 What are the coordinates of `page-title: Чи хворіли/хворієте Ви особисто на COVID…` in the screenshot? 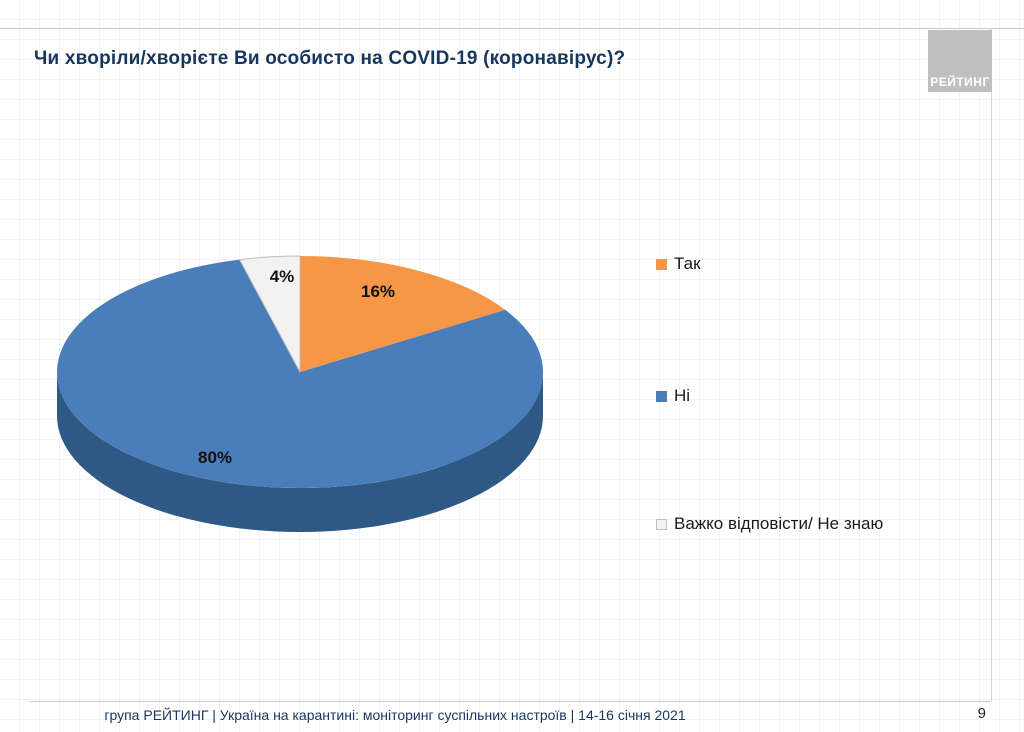 It's located at (330, 58).